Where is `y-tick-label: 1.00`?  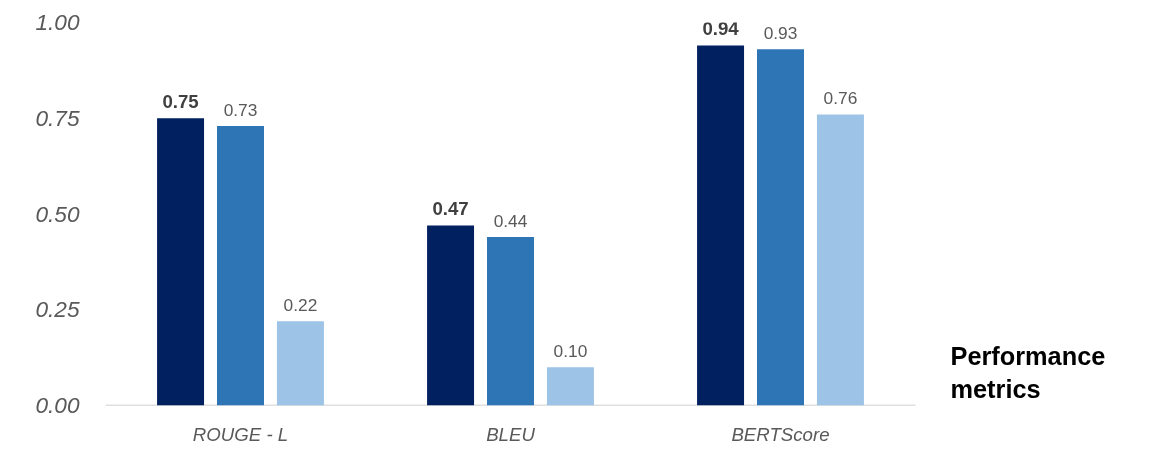 y-tick-label: 1.00 is located at coordinates (57, 22).